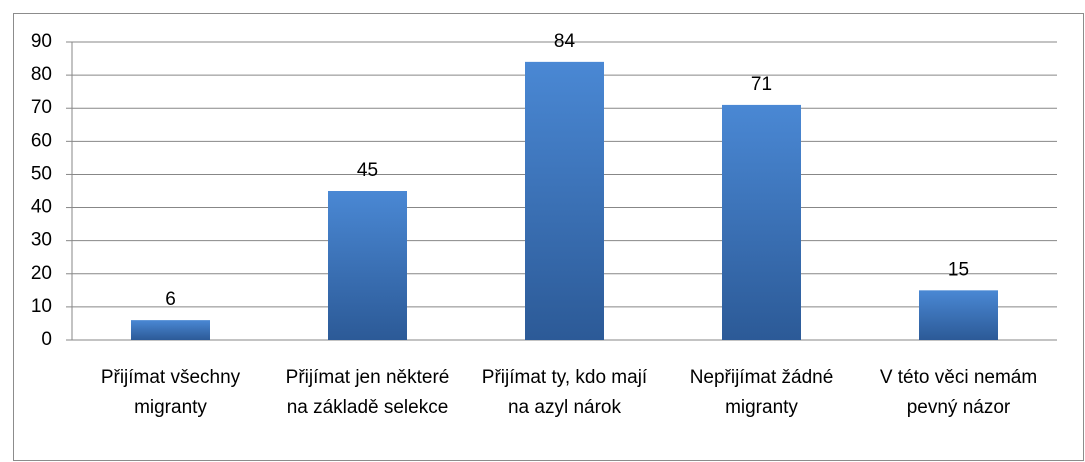 This screenshot has height=462, width=1085. Describe the element at coordinates (41, 173) in the screenshot. I see `y-tick-label: 50` at that location.